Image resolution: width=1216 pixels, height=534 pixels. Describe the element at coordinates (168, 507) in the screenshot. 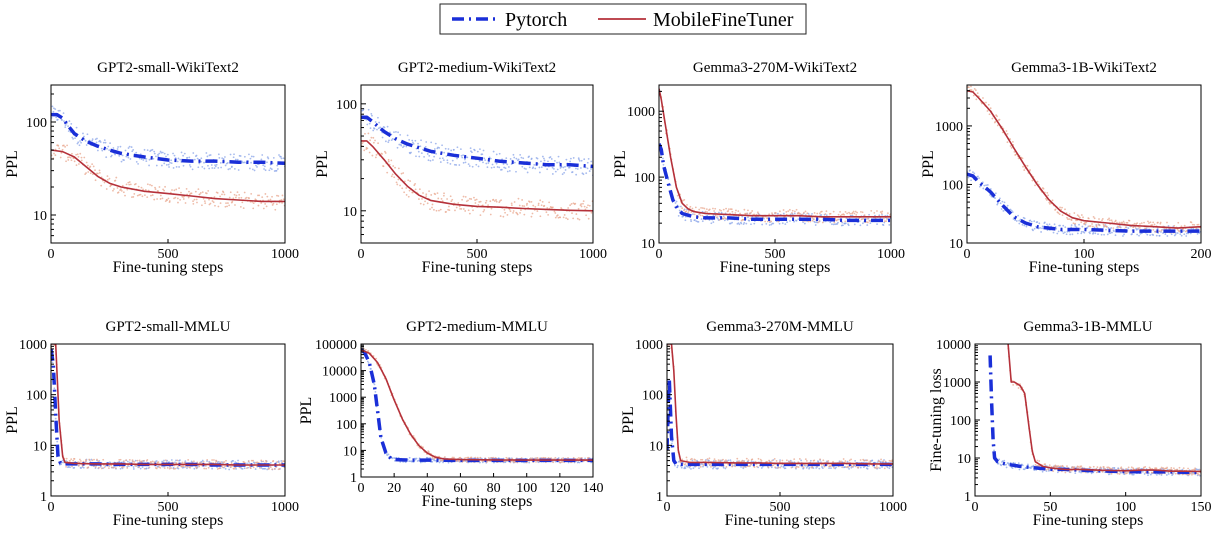

I see `x-tick-label: 500` at that location.